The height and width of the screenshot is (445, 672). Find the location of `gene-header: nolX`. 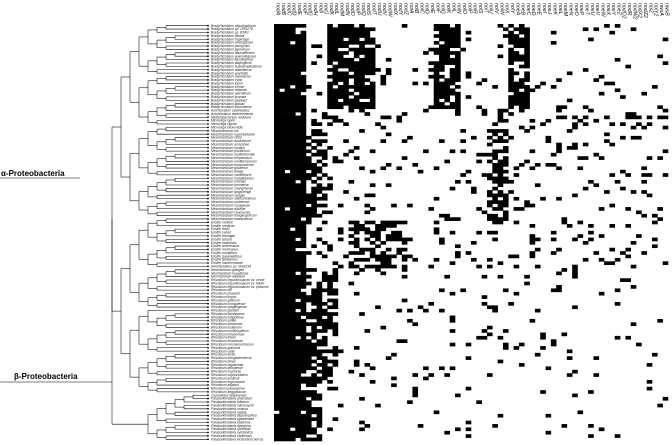

gene-header: nolX is located at coordinates (507, 8).